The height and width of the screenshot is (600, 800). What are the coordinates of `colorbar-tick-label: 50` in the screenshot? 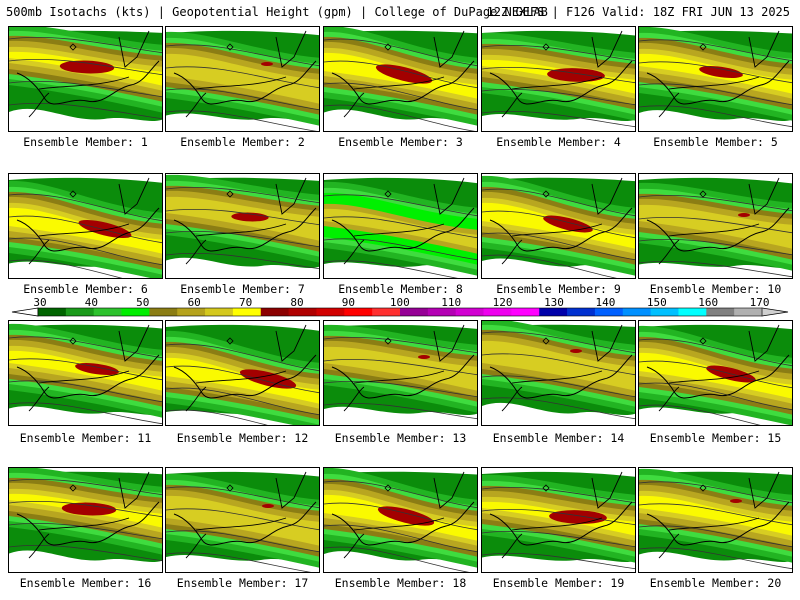 It's located at (142, 303).